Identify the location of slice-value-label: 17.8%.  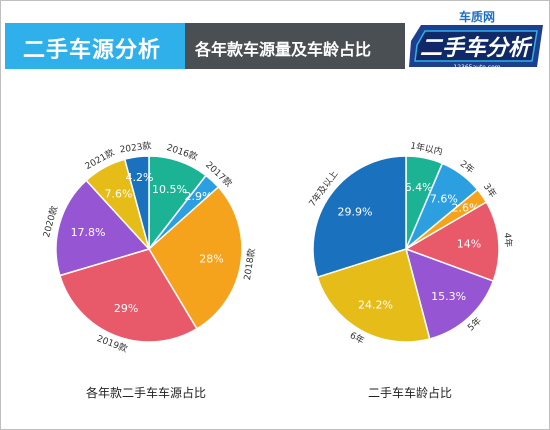
(88, 232).